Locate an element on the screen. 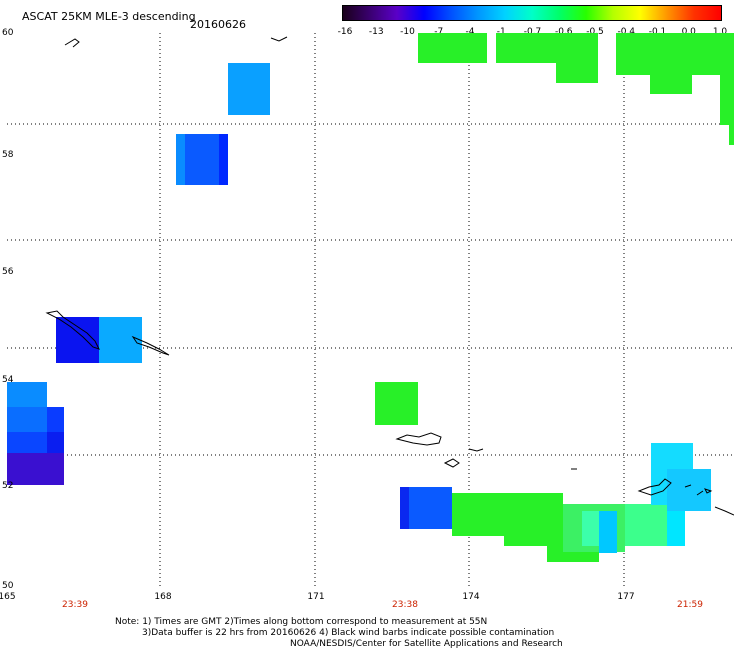  color-scale-label: -16 is located at coordinates (345, 32).